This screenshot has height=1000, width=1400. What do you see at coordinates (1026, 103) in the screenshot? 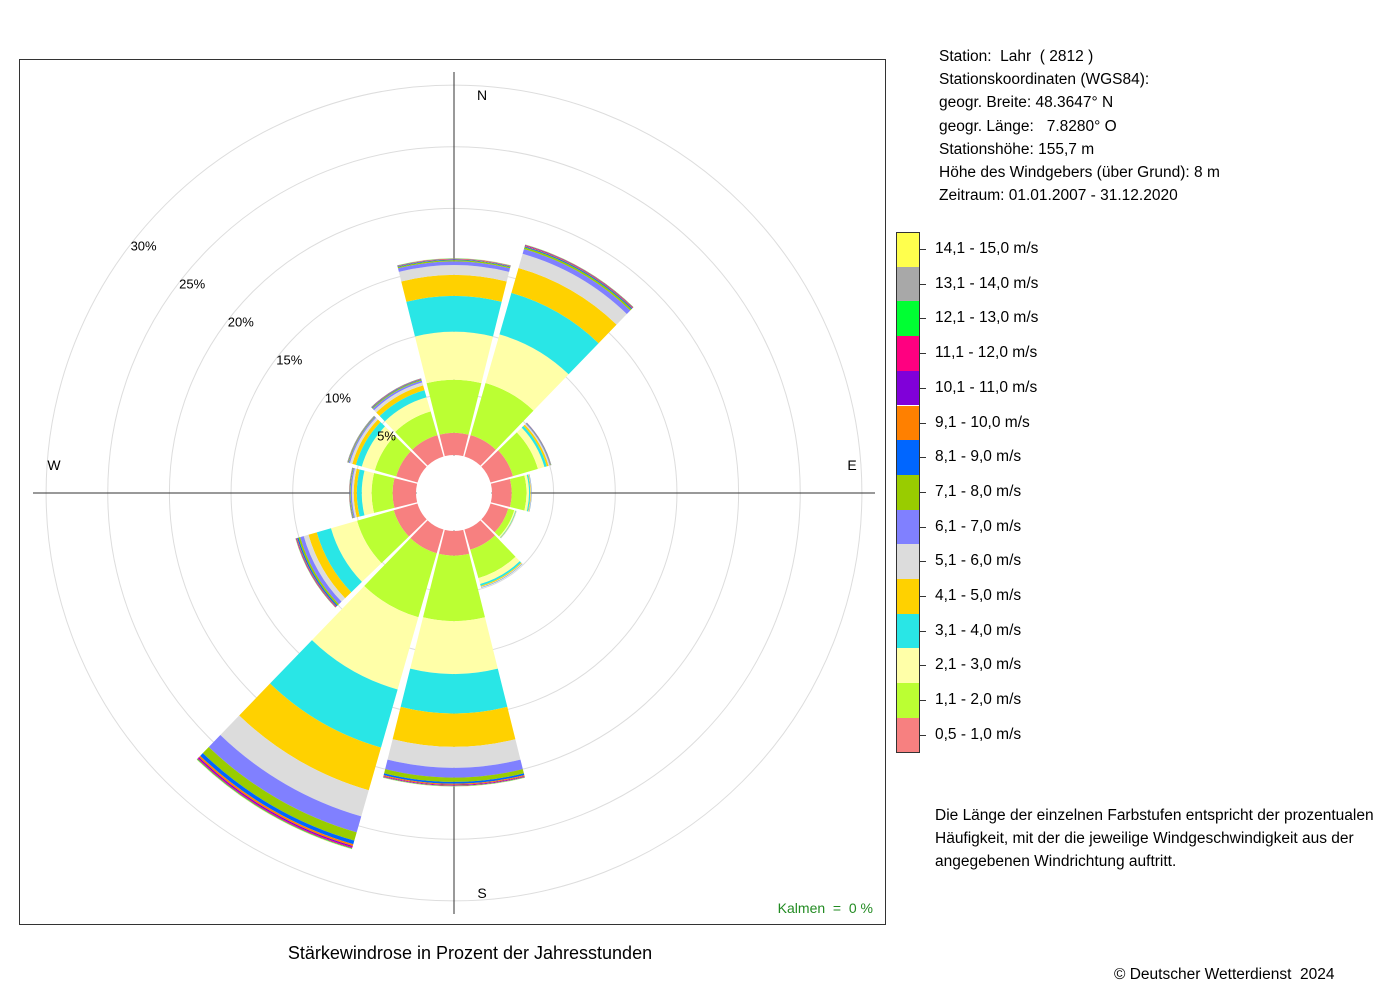
I see `latitude-line: geogr. Breite: 48.3647° N` at bounding box center [1026, 103].